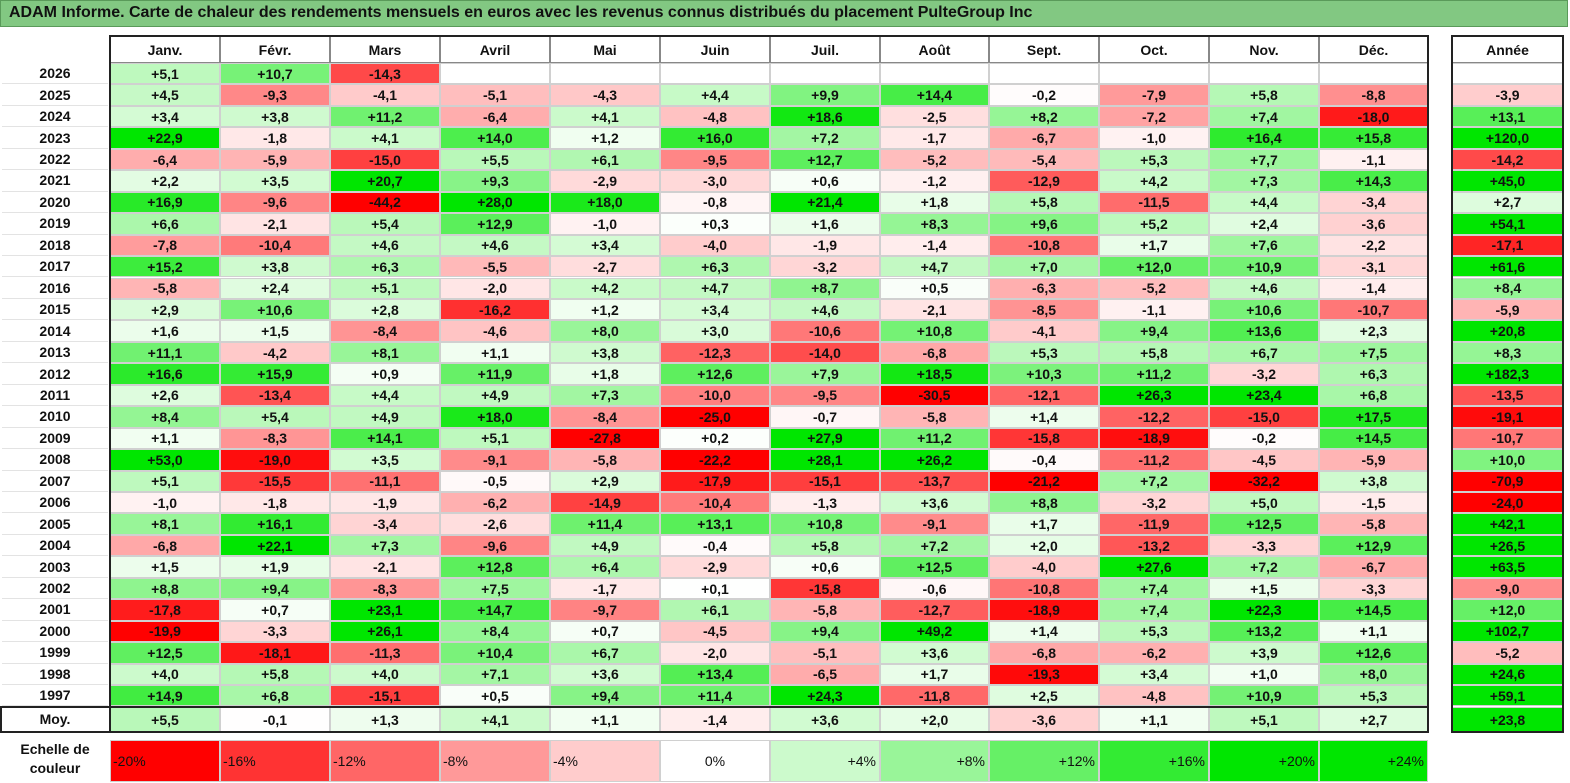 Image resolution: width=1570 pixels, height=783 pixels. Describe the element at coordinates (1373, 309) in the screenshot. I see `heatmap-cell: -10,7` at that location.